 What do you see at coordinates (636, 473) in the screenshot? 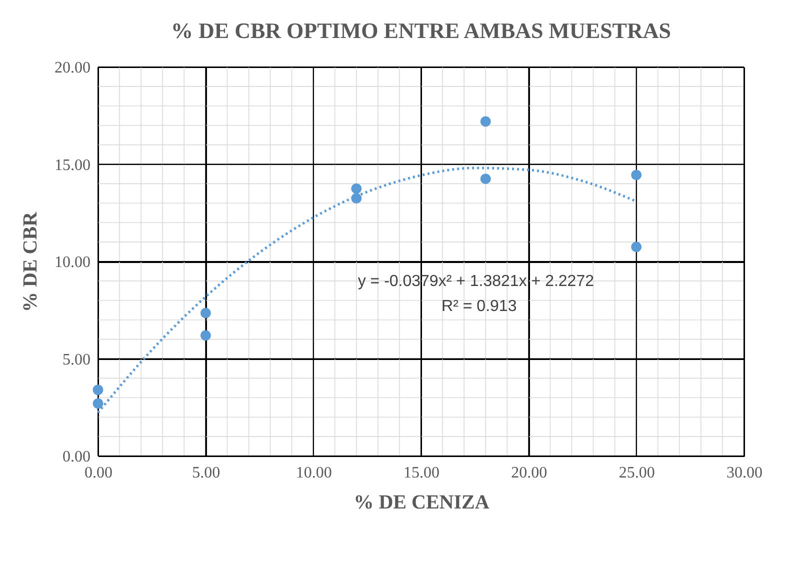
I see `x-tick-label: 25.00` at bounding box center [636, 473].